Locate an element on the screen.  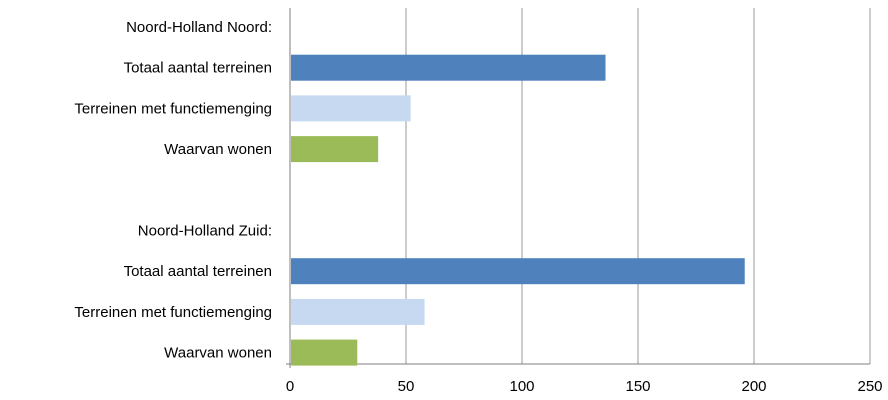
x-tick-label: 50 is located at coordinates (406, 386).